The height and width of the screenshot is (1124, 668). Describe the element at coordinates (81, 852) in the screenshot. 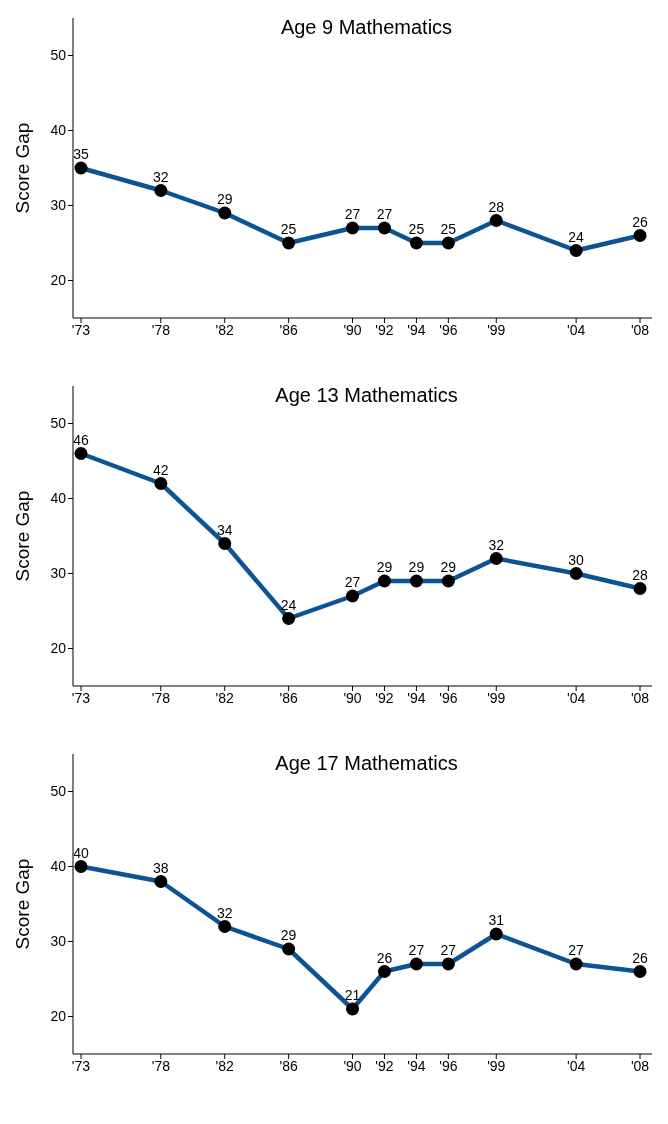

I see `data-label: 40` at that location.